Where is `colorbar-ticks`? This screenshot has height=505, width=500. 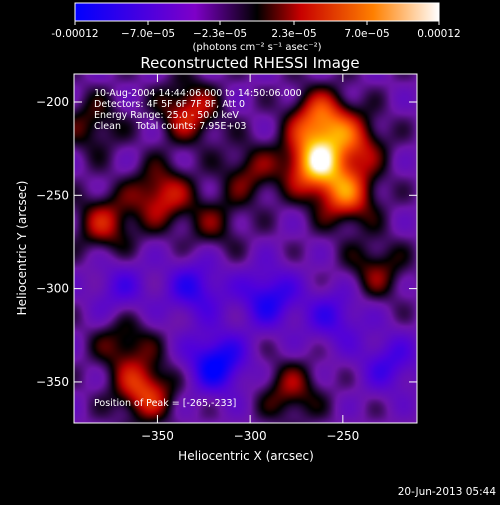 colorbar-ticks is located at coordinates (257, 23).